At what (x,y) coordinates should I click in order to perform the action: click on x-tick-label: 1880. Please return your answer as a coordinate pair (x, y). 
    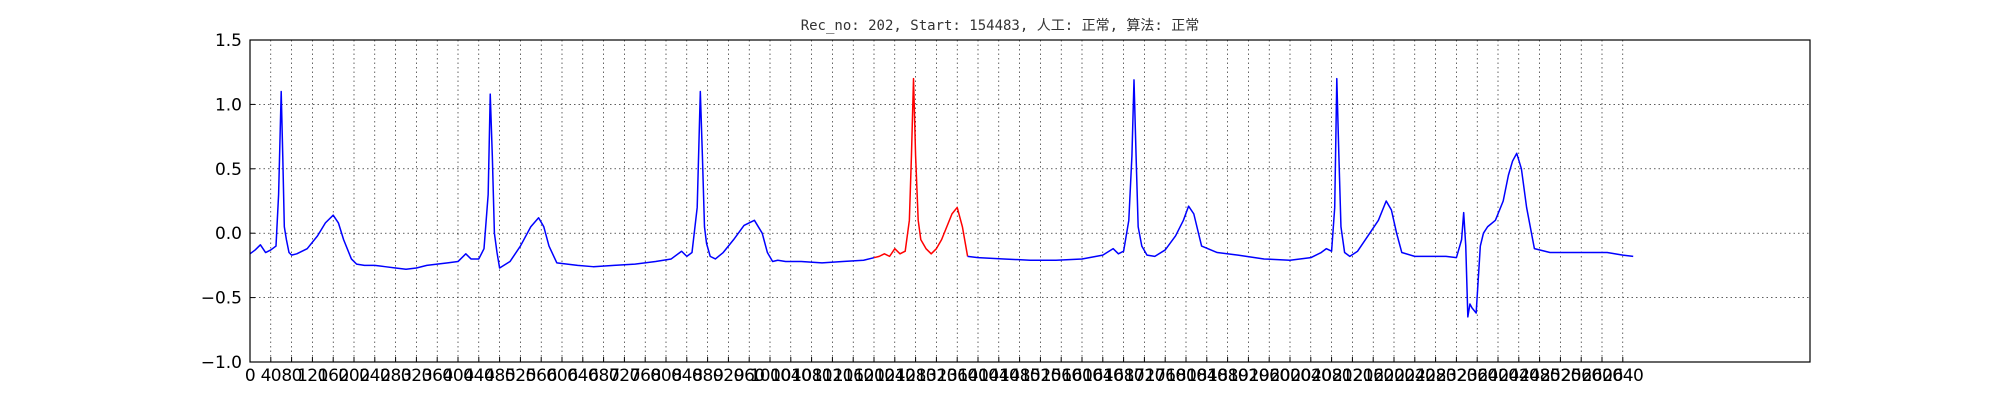
    Looking at the image, I should click on (1227, 376).